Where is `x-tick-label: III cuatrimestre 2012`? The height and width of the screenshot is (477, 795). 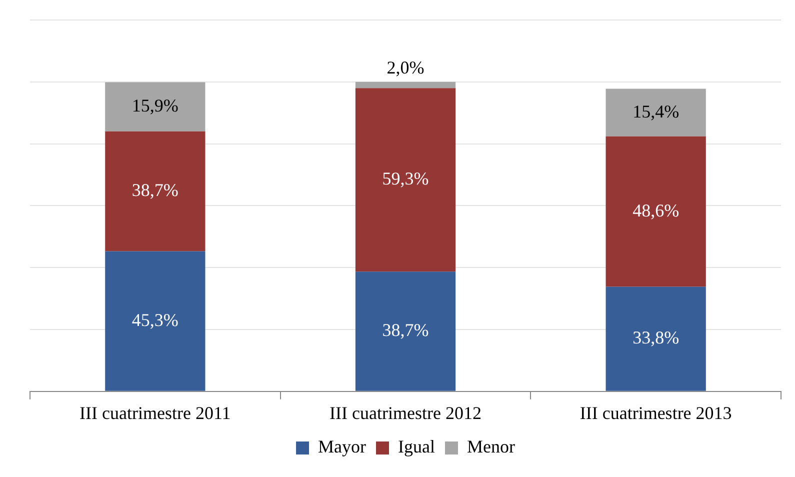 x-tick-label: III cuatrimestre 2012 is located at coordinates (406, 412).